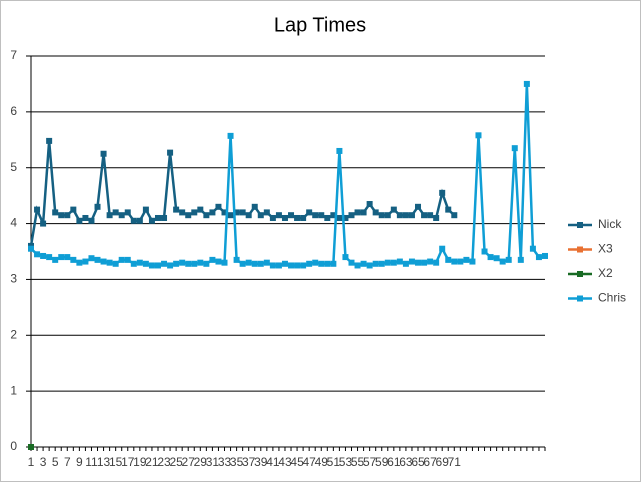 Image resolution: width=641 pixels, height=487 pixels. Describe the element at coordinates (152, 462) in the screenshot. I see `x-tick-label: 21` at that location.